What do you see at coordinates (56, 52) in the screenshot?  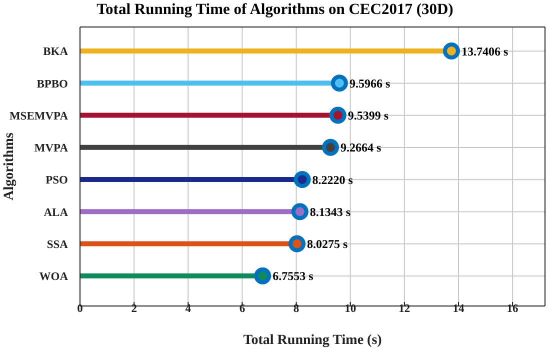 I see `y-tick-label: BKA` at bounding box center [56, 52].